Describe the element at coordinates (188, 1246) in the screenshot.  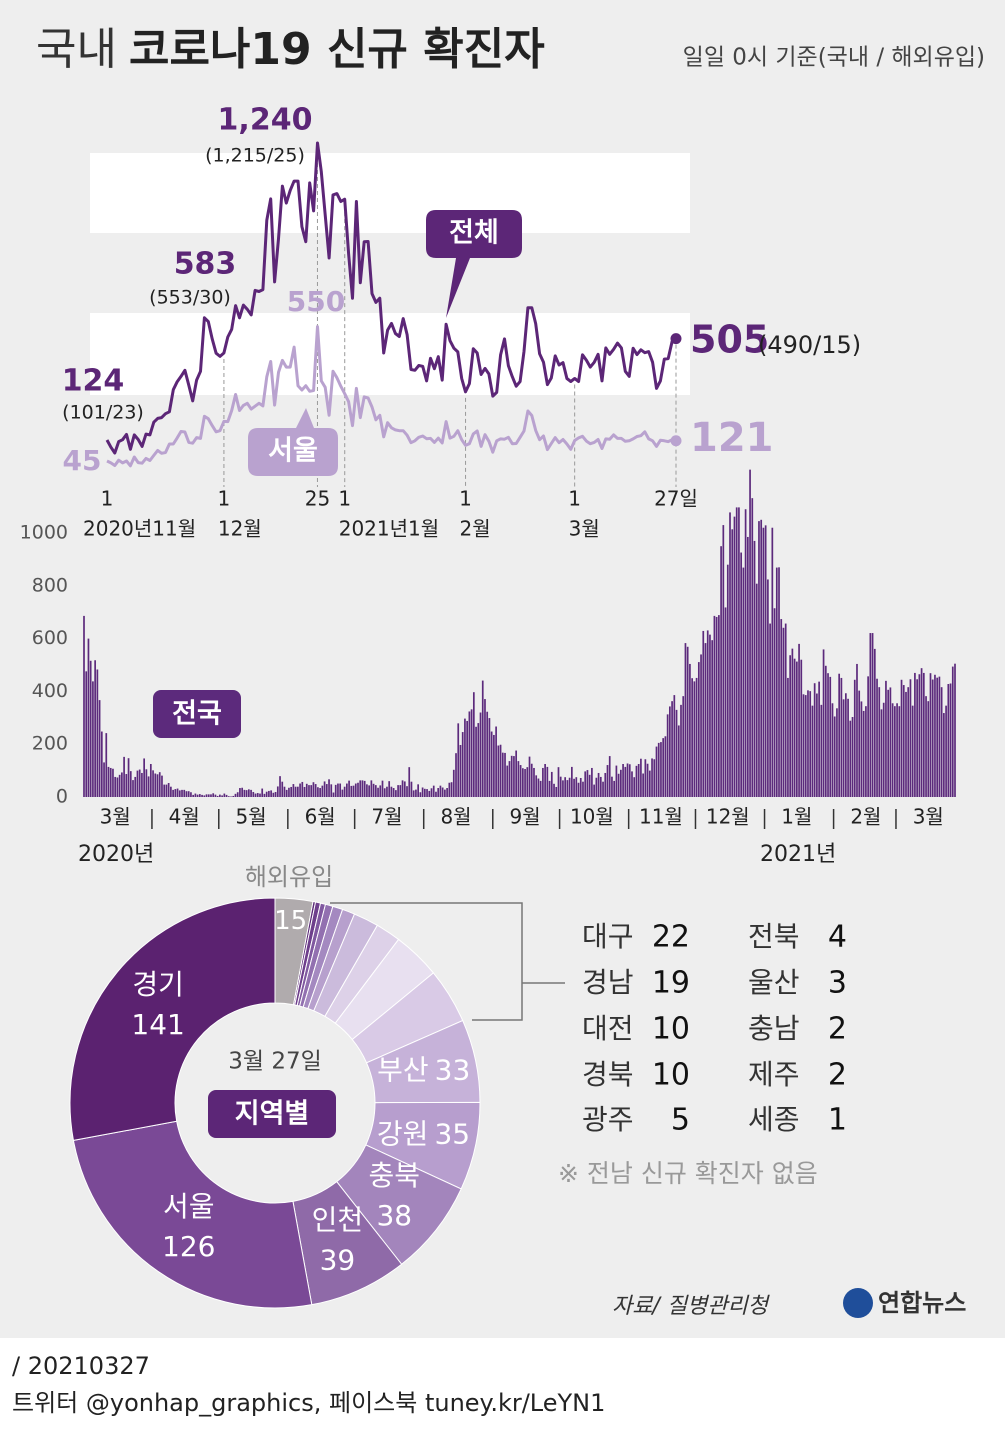
I see `slice-value: 126` at that location.